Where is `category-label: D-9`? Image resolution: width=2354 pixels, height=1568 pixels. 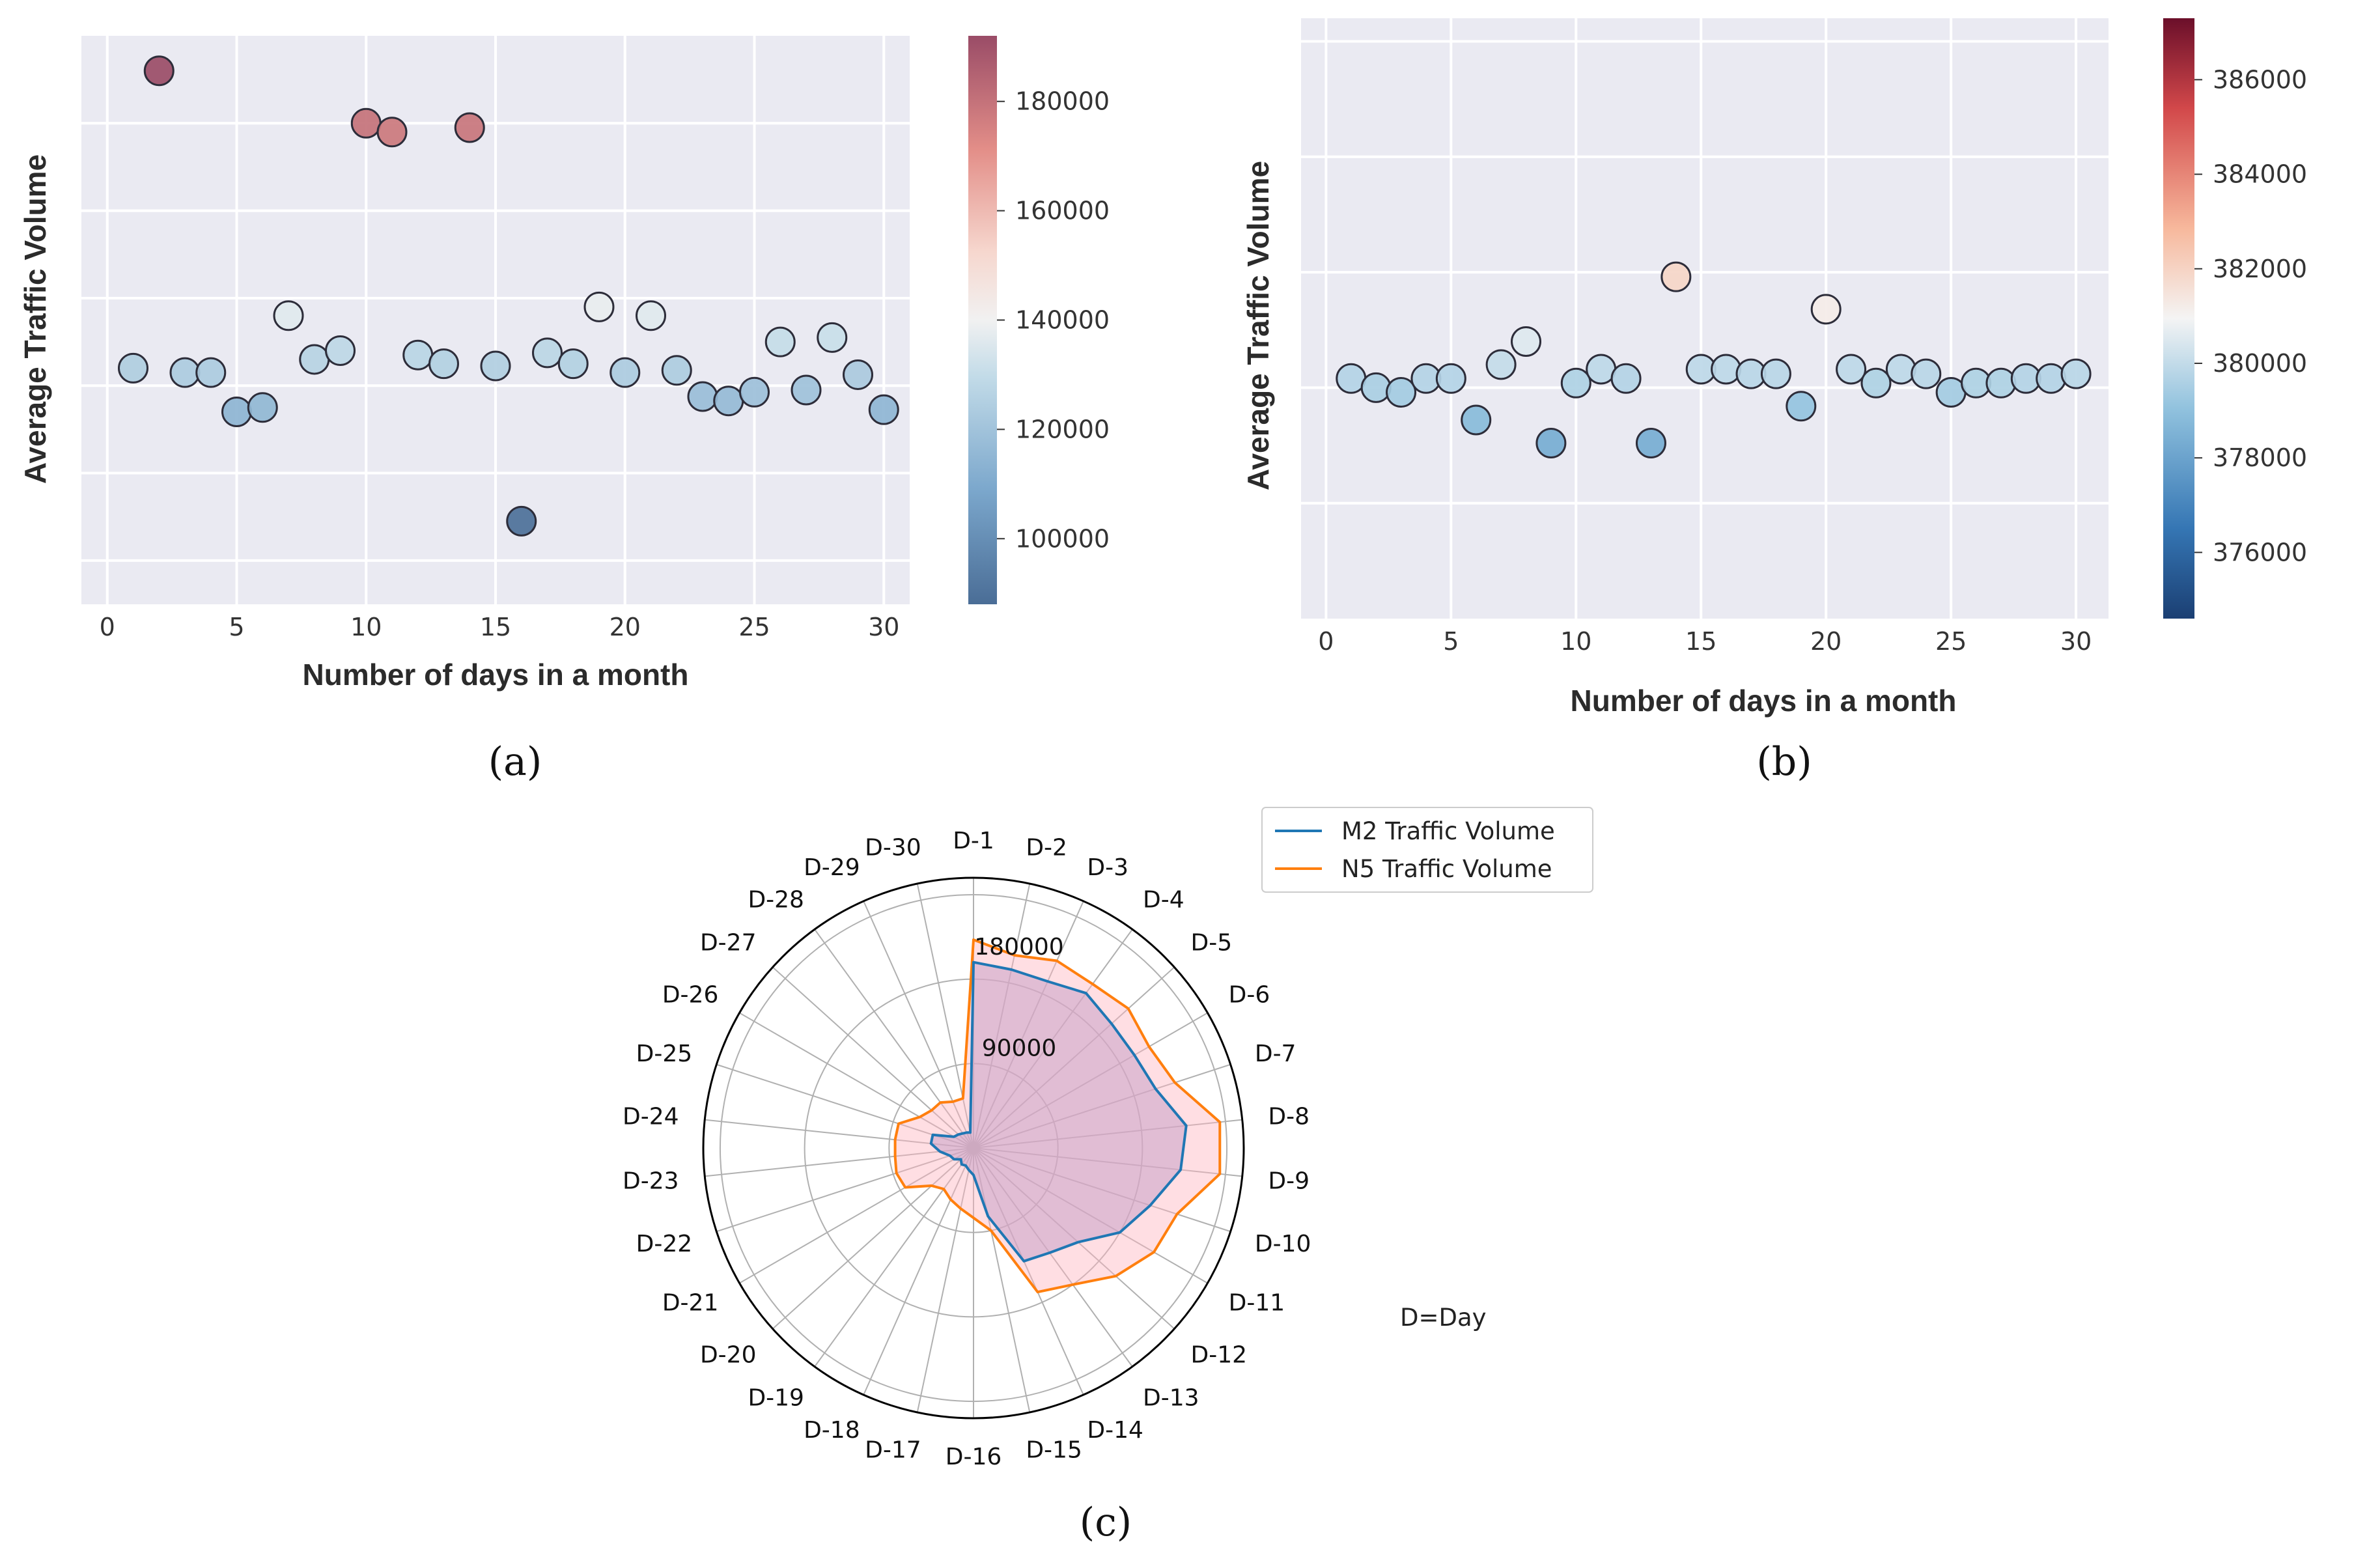
category-label: D-9 is located at coordinates (1289, 1181).